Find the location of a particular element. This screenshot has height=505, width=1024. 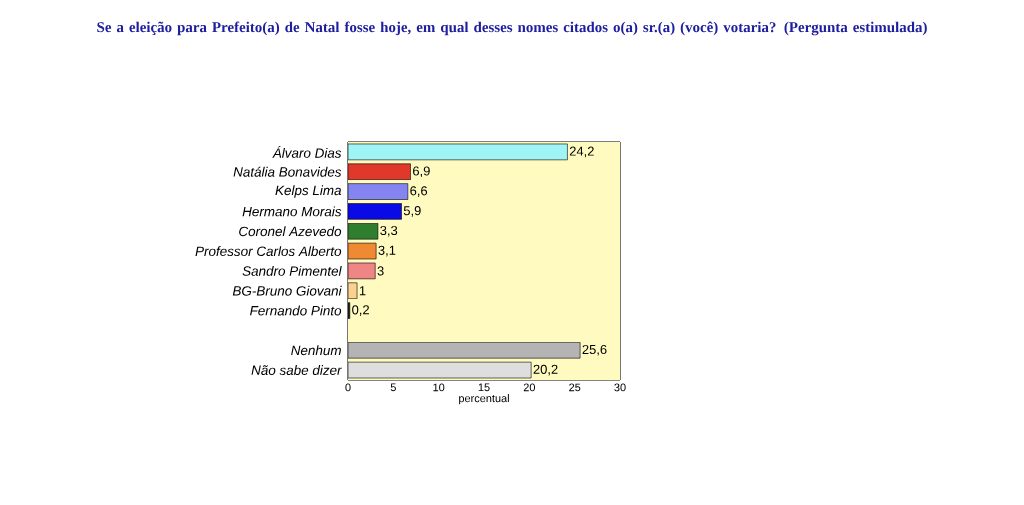

data-label: 1 is located at coordinates (362, 291).